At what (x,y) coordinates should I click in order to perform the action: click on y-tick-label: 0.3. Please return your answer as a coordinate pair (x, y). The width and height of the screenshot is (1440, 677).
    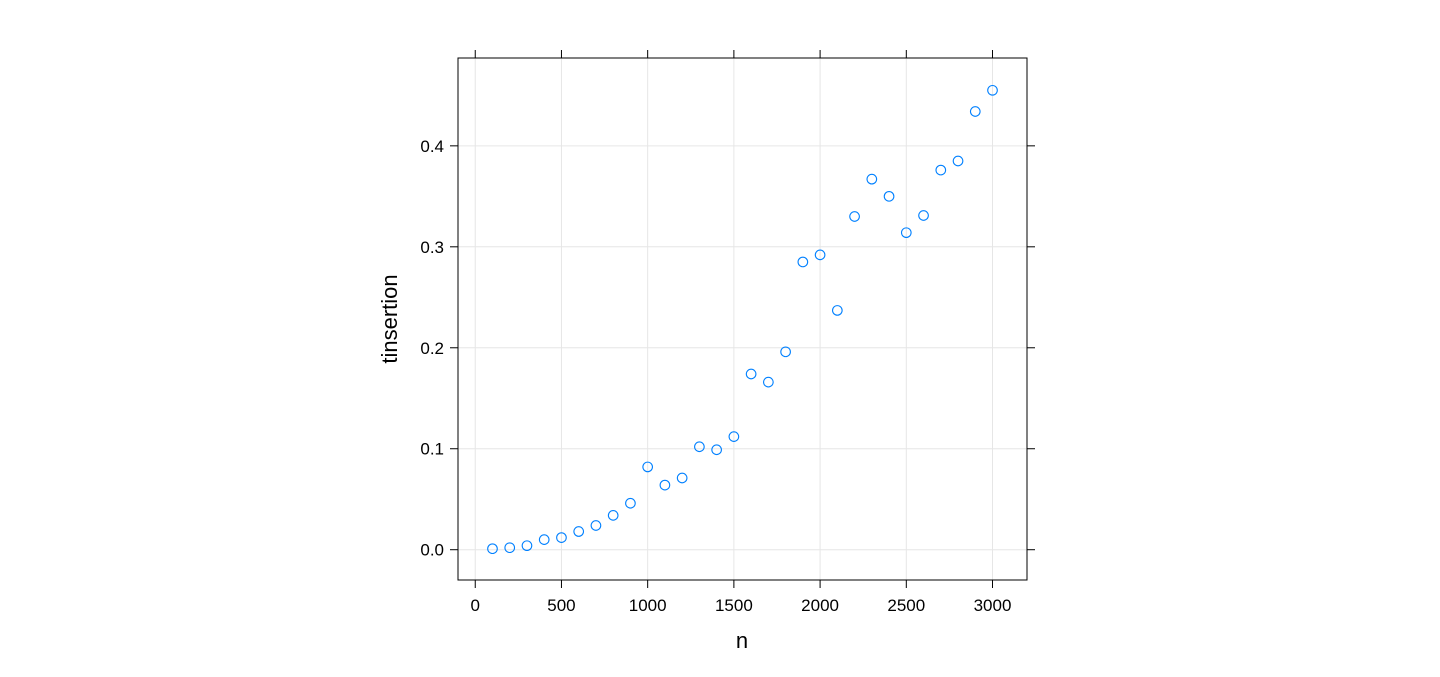
    Looking at the image, I should click on (432, 247).